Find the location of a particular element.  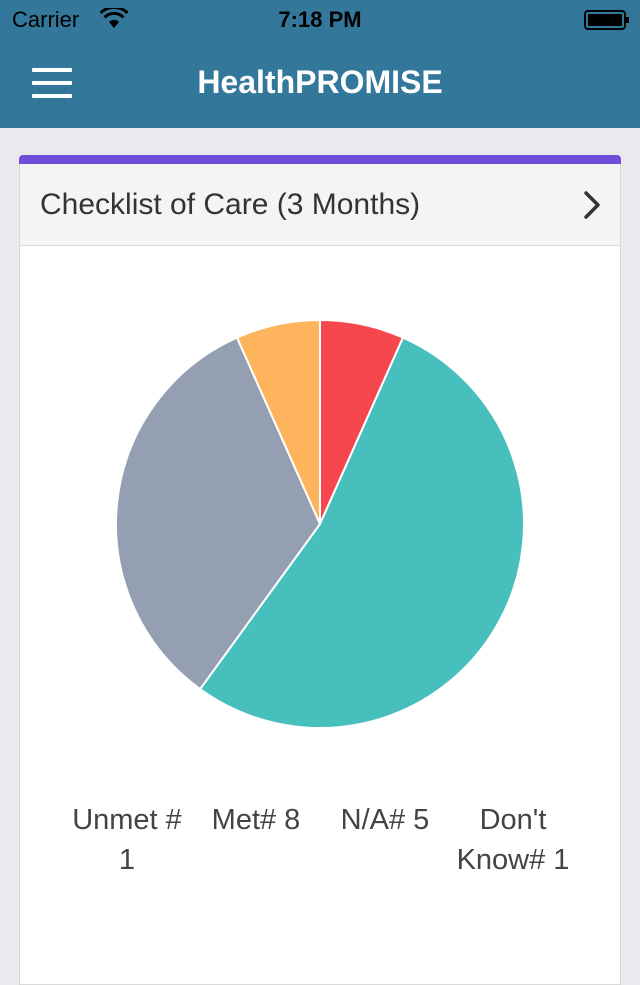

legend-unmet: Unmet # 1 is located at coordinates (127, 840).